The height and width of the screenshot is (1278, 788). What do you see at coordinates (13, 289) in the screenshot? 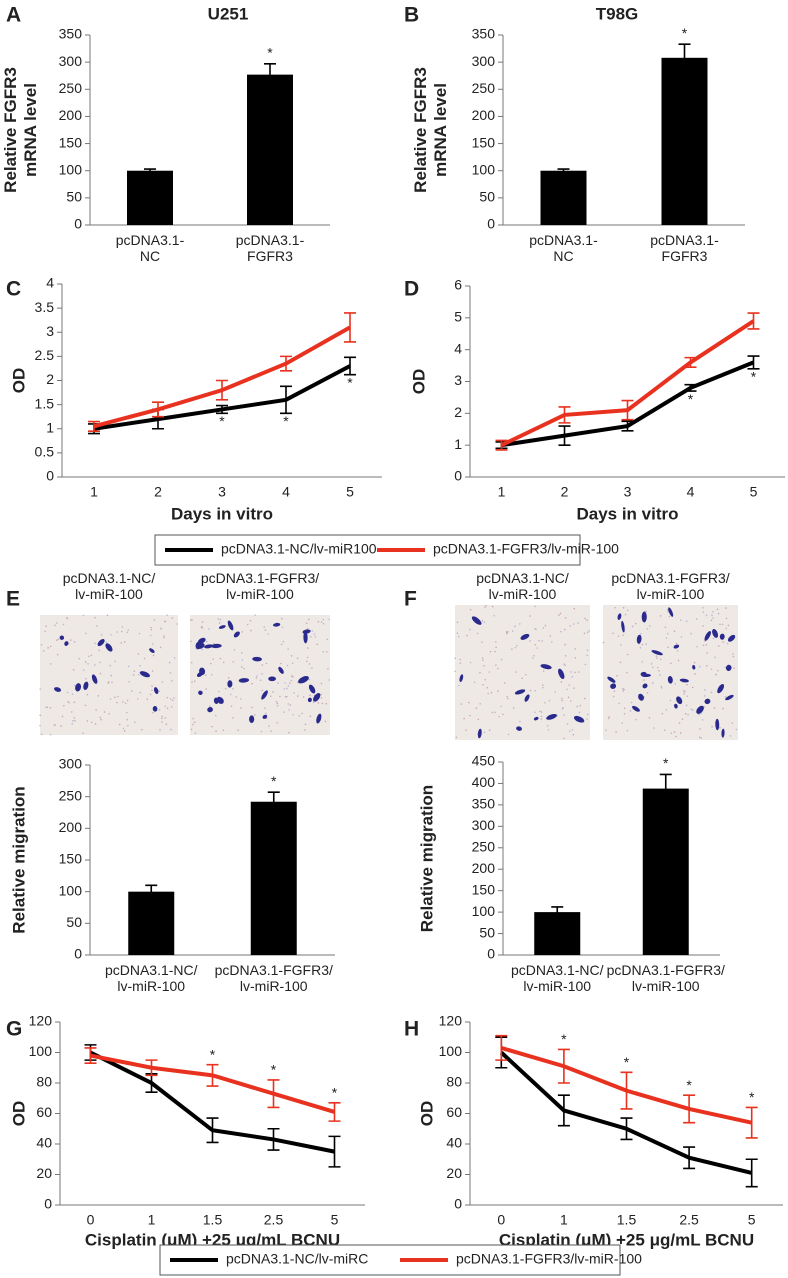
I see `panel-letter: C` at bounding box center [13, 289].